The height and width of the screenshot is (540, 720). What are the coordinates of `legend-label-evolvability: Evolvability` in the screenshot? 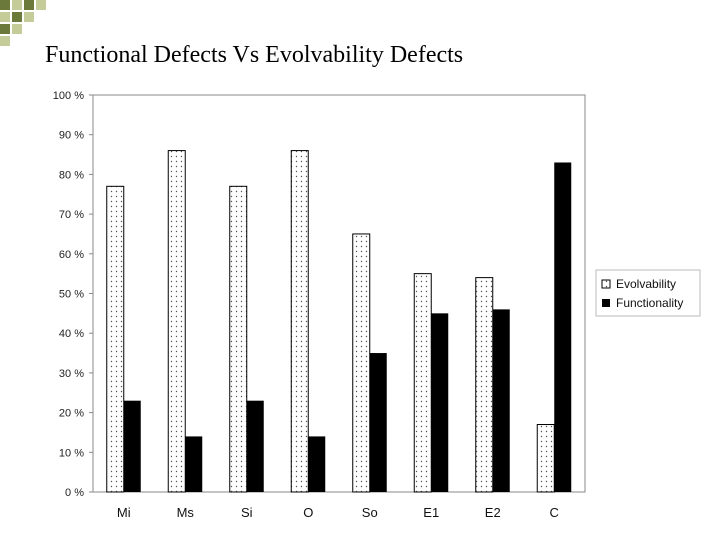 It's located at (646, 284).